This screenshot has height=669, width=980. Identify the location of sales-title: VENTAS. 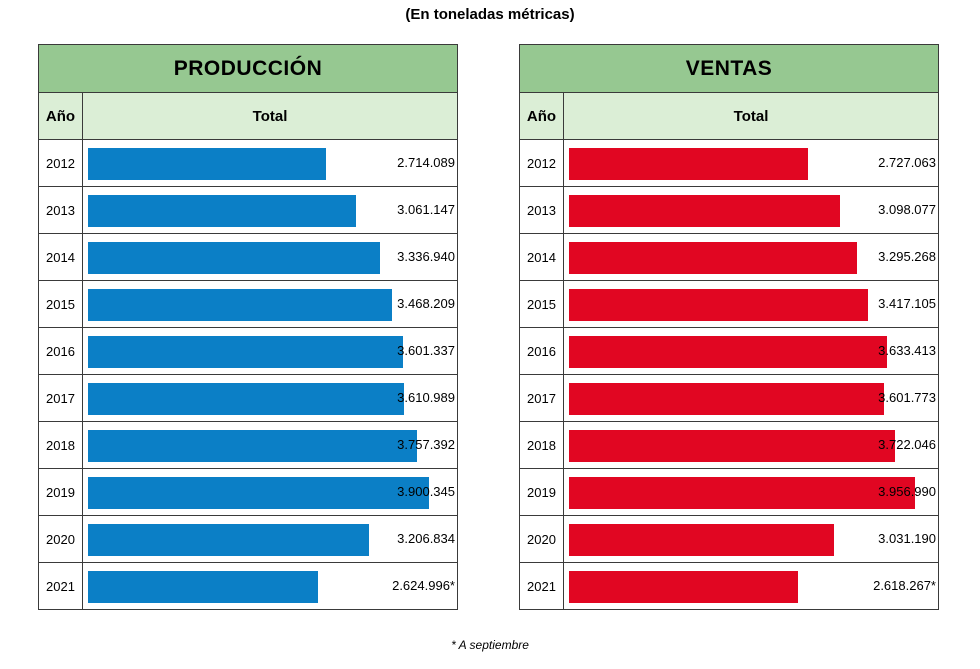
(729, 69).